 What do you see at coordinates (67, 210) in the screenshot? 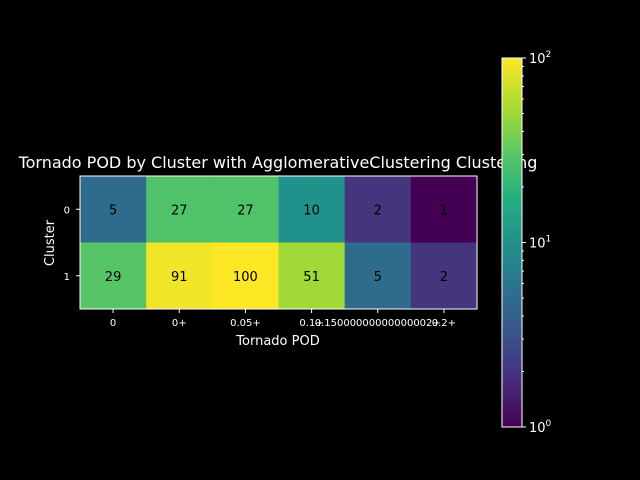
I see `y-tick-label: 0` at bounding box center [67, 210].